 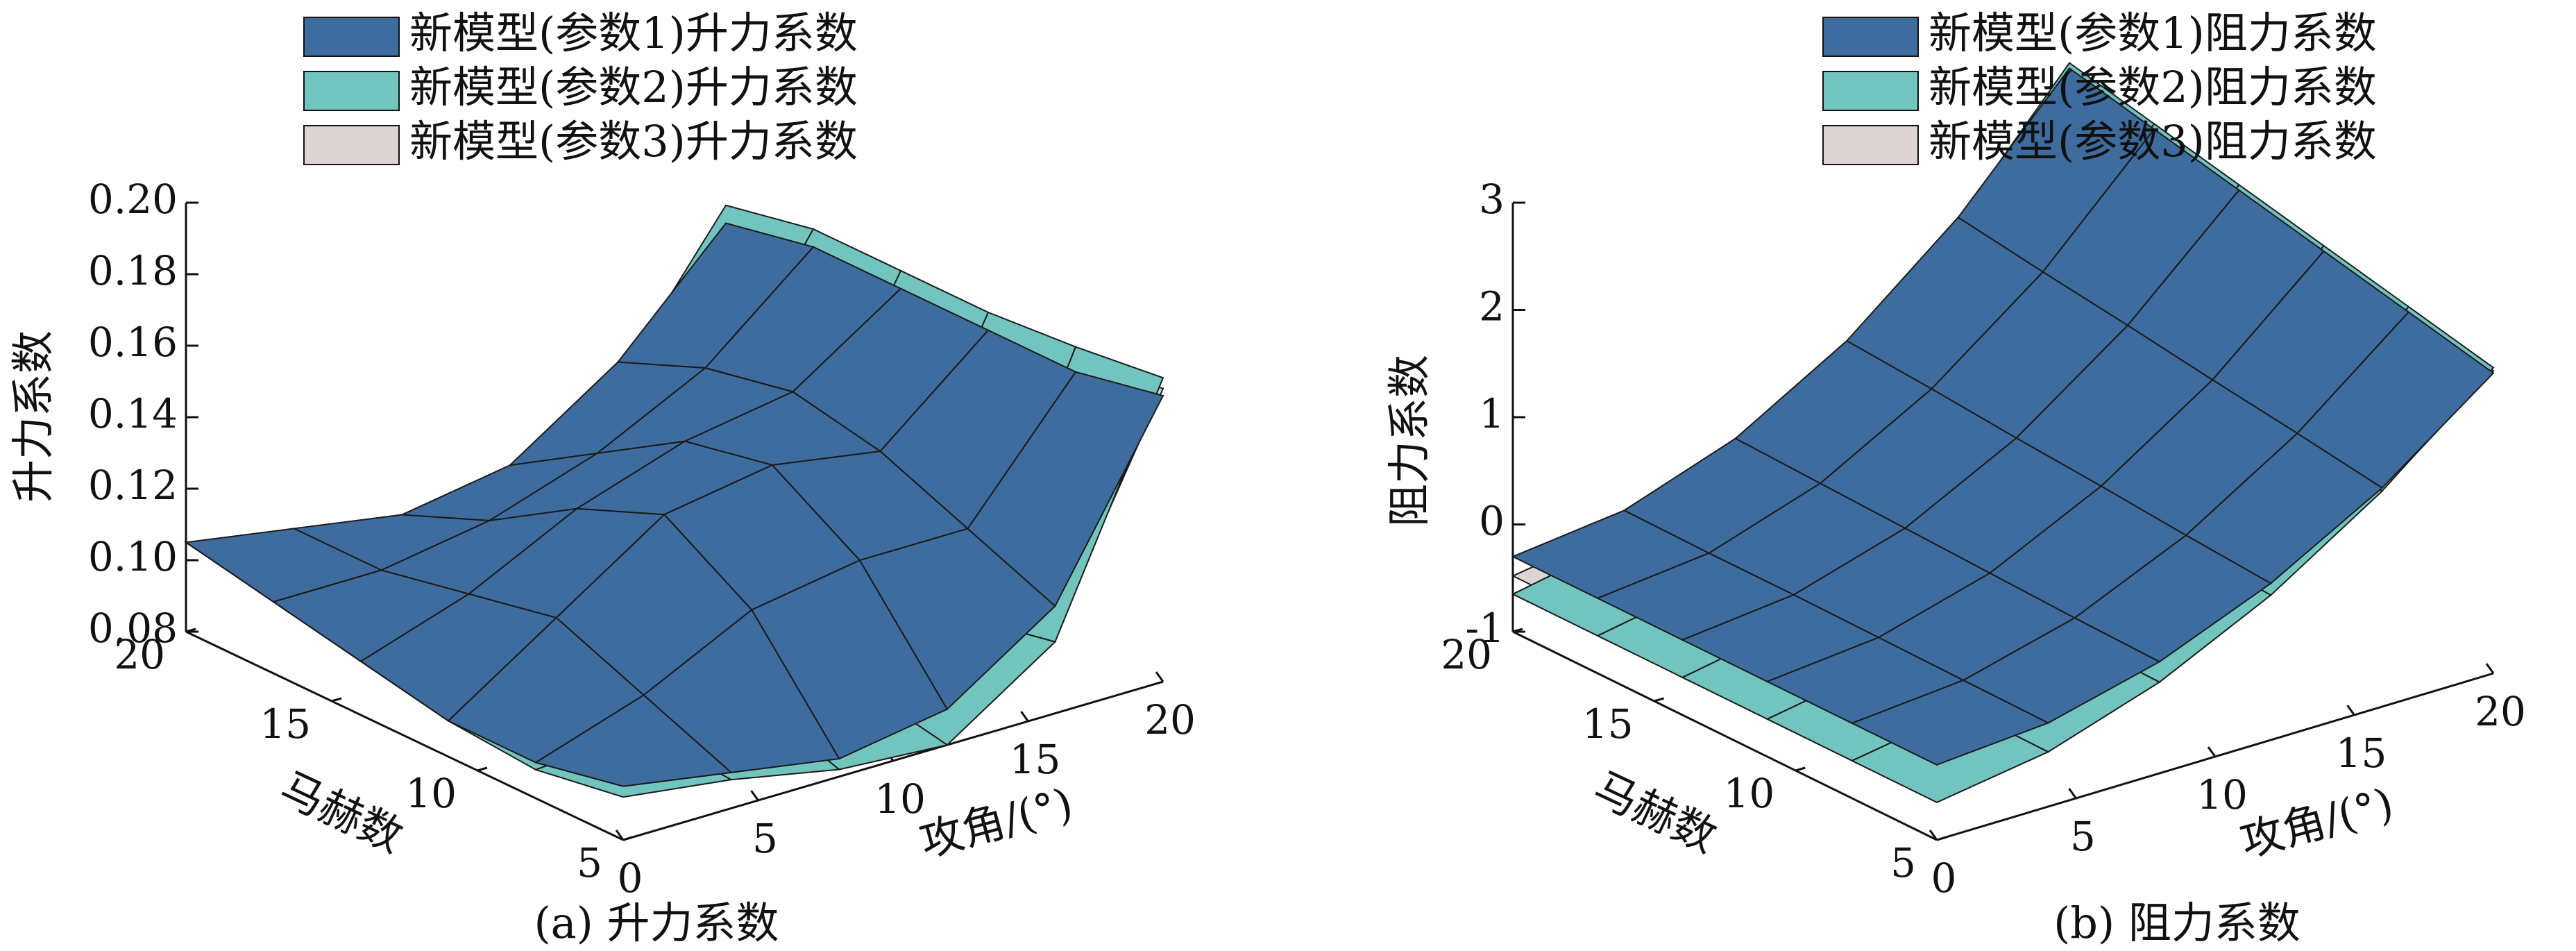 What do you see at coordinates (2153, 141) in the screenshot?
I see `legend-label: 新模型(参数3)阻力系数` at bounding box center [2153, 141].